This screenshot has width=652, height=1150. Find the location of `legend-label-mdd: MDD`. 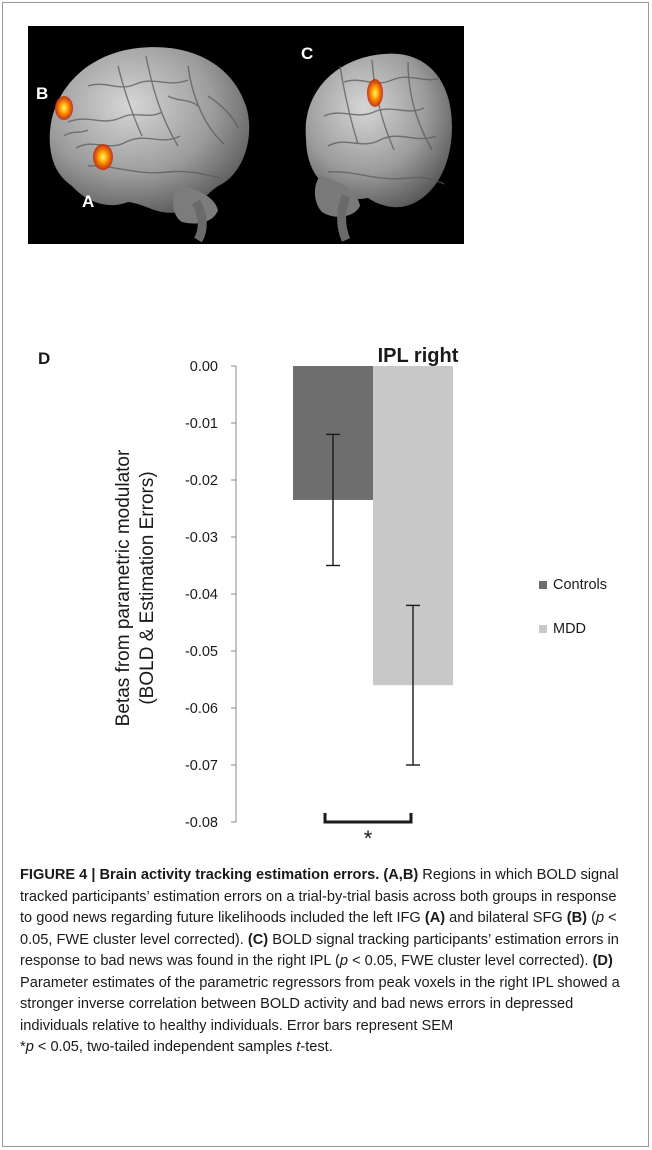

legend-label-mdd: MDD is located at coordinates (569, 629).